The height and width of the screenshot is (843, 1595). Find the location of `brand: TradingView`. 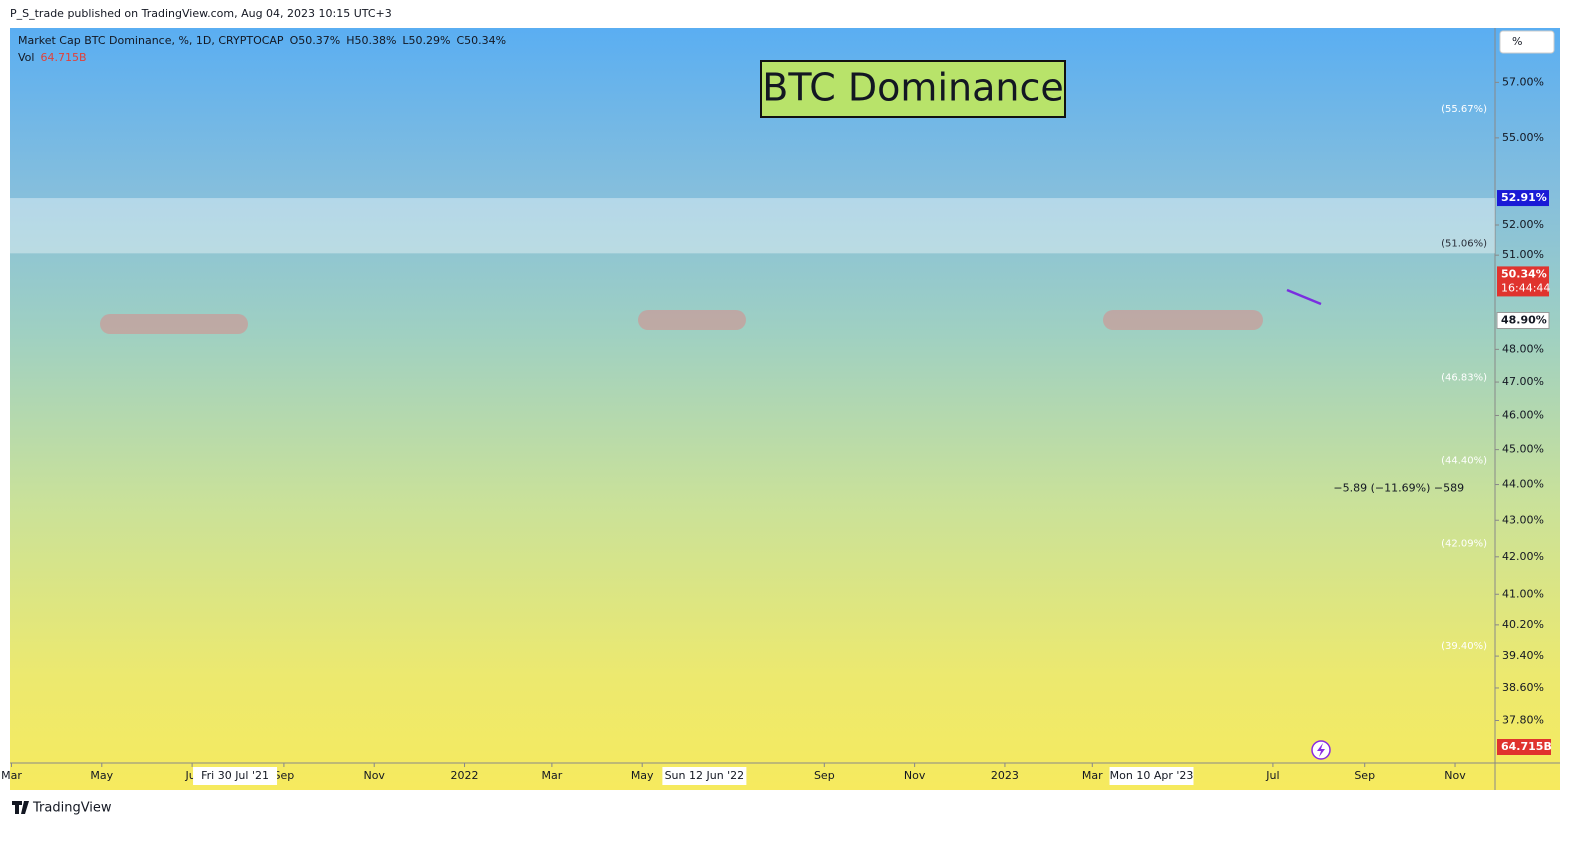

brand: TradingView is located at coordinates (72, 808).